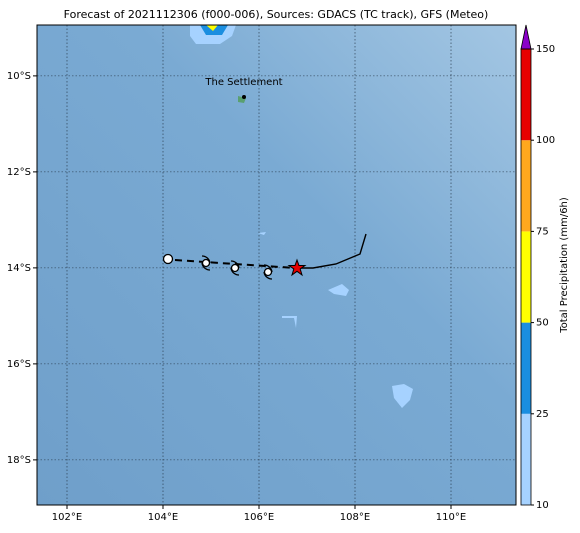 This screenshot has width=580, height=533. What do you see at coordinates (355, 517) in the screenshot?
I see `x-tick-label: 108°E` at bounding box center [355, 517].